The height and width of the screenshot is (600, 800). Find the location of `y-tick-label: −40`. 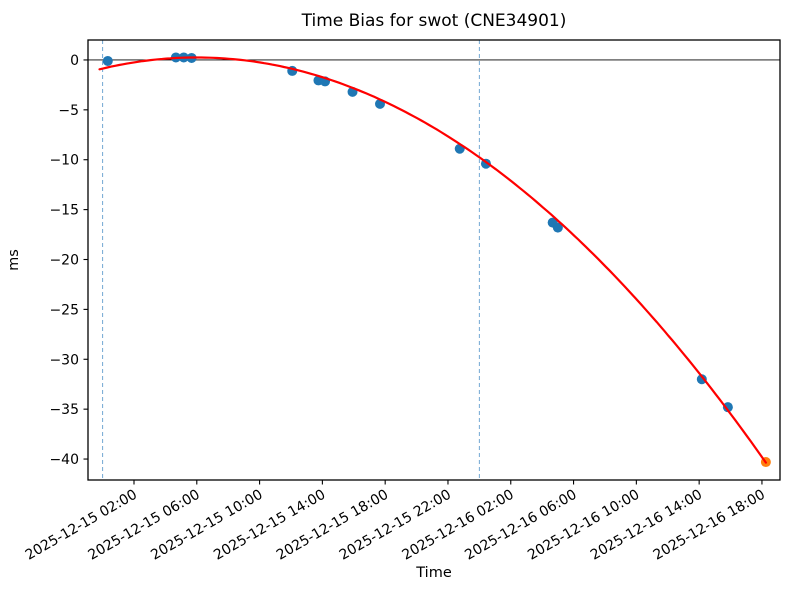

y-tick-label: −40 is located at coordinates (64, 460).